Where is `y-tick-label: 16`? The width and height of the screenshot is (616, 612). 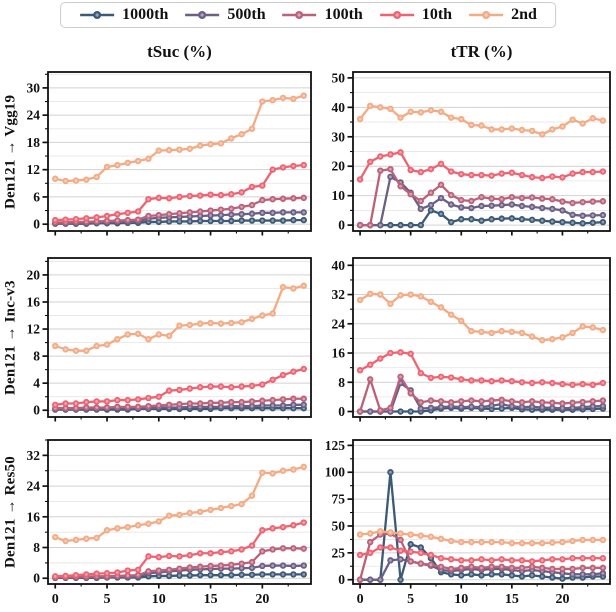
y-tick-label: 16 is located at coordinates (34, 516).